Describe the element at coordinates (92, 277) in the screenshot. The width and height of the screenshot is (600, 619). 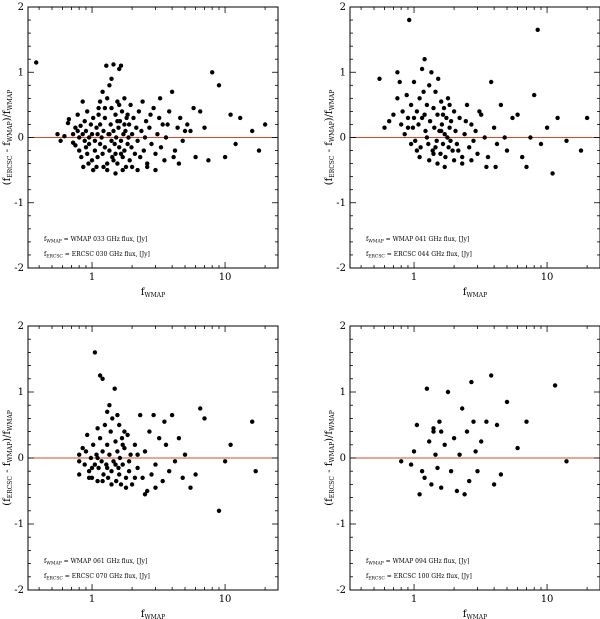
I see `x-tick-label: 1` at that location.